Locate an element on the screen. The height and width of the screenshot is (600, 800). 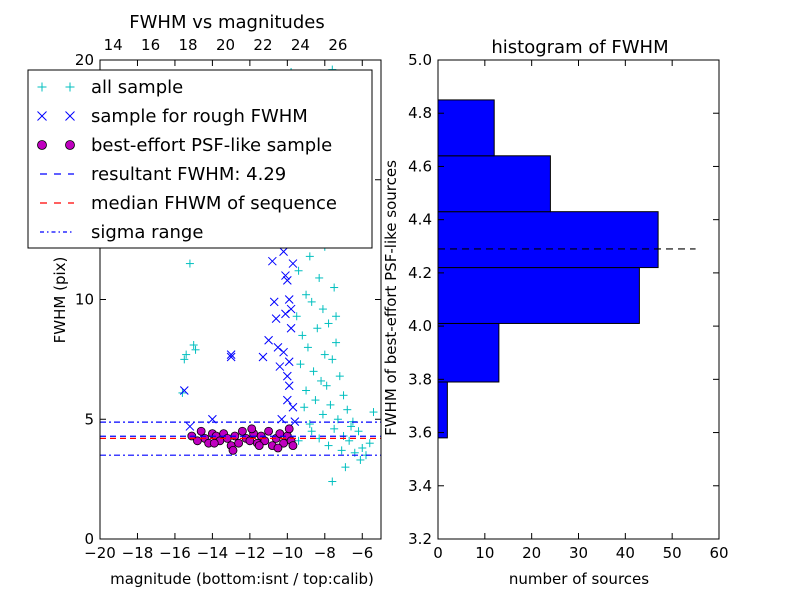
y-tick-label: 4.0 is located at coordinates (420, 326).